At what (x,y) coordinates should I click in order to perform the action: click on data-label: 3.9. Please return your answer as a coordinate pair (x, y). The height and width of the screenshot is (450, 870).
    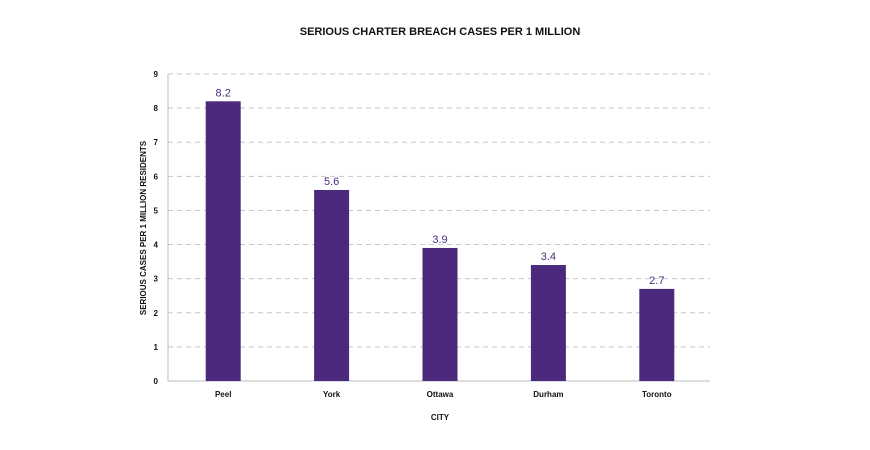
    Looking at the image, I should click on (439, 240).